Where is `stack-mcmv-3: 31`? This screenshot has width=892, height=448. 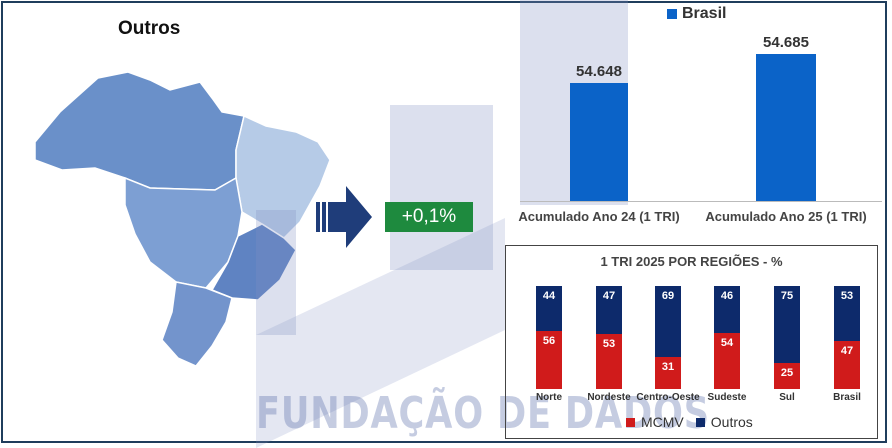 stack-mcmv-3: 31 is located at coordinates (668, 373).